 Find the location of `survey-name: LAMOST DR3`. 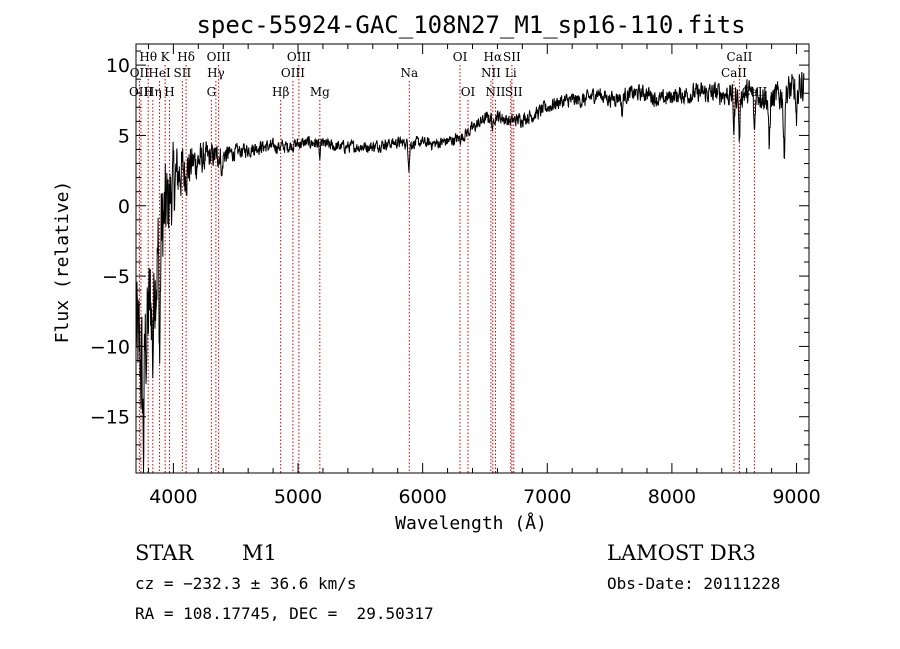

survey-name: LAMOST DR3 is located at coordinates (681, 553).